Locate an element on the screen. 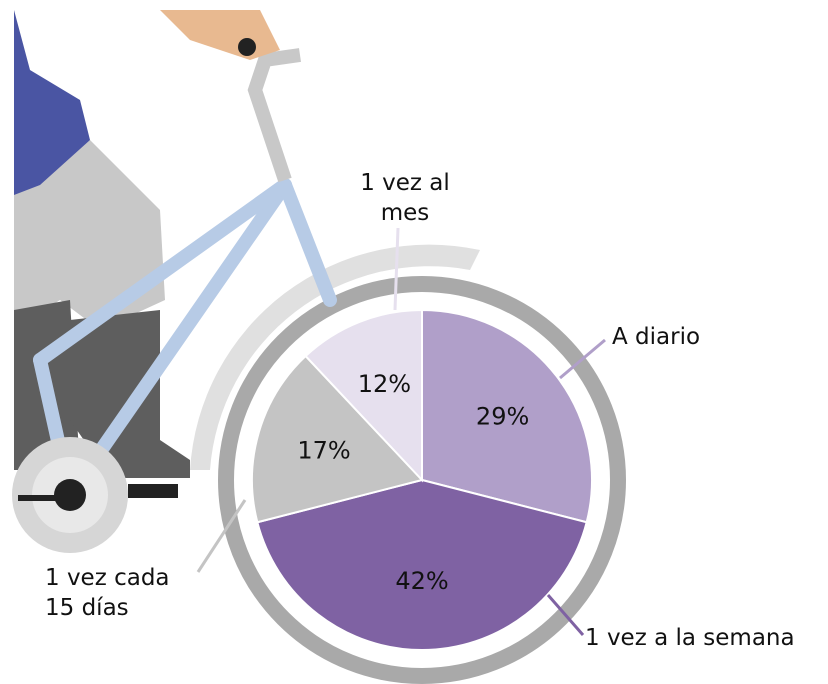 This screenshot has width=828, height=684. value-label: 42% is located at coordinates (421, 581).